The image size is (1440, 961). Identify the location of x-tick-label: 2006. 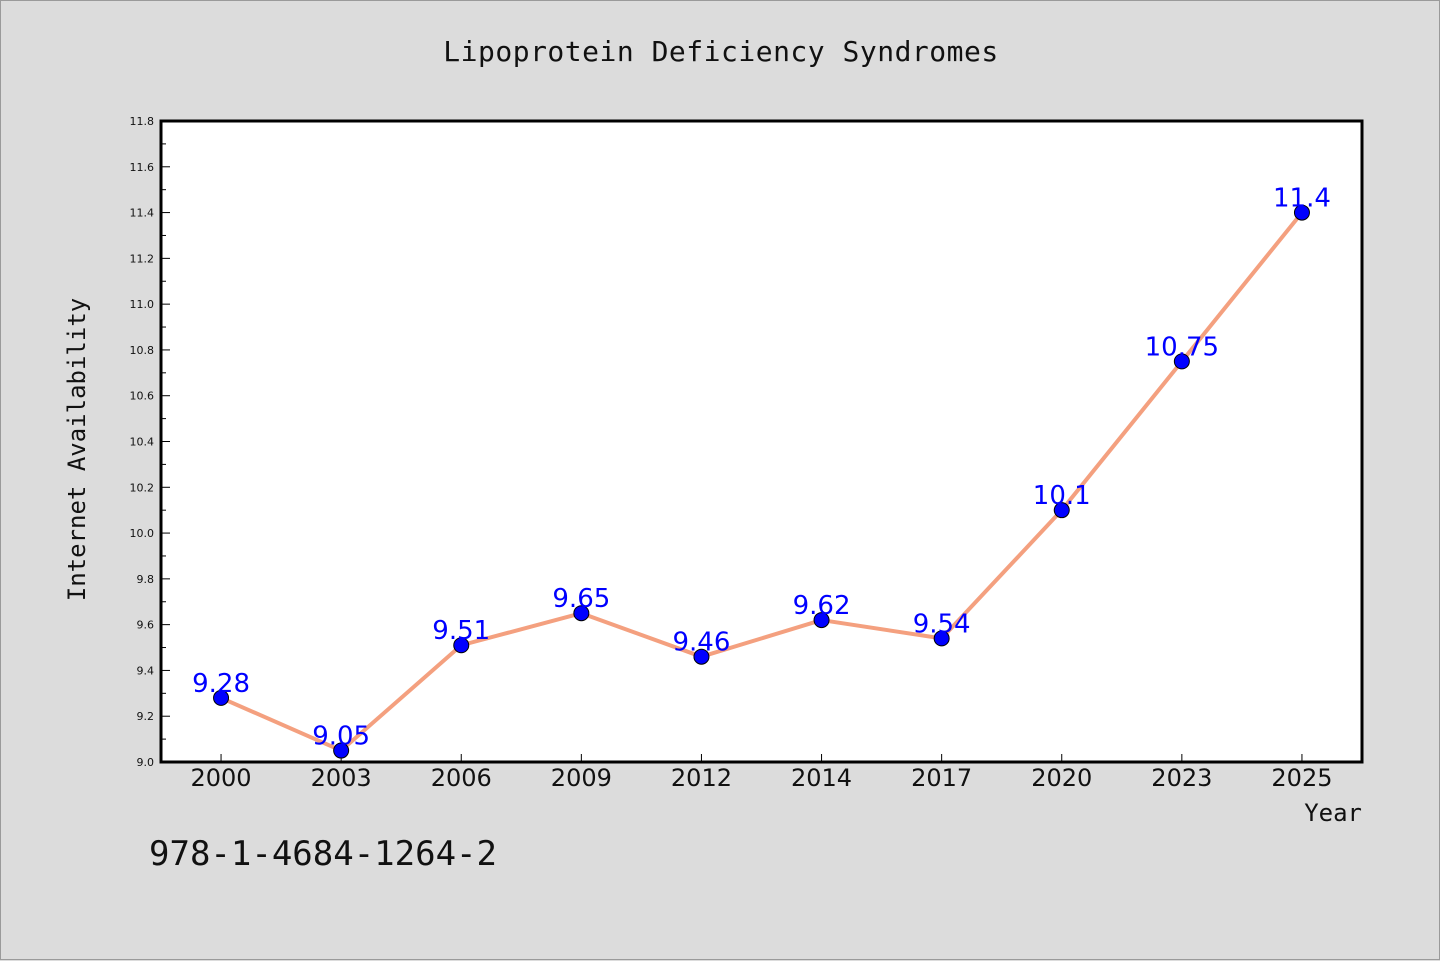
(461, 778).